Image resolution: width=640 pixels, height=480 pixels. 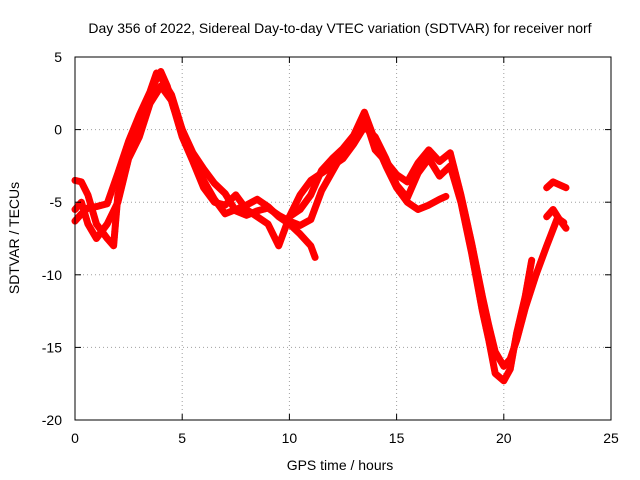 What do you see at coordinates (56, 202) in the screenshot?
I see `y-tick-label: -5` at bounding box center [56, 202].